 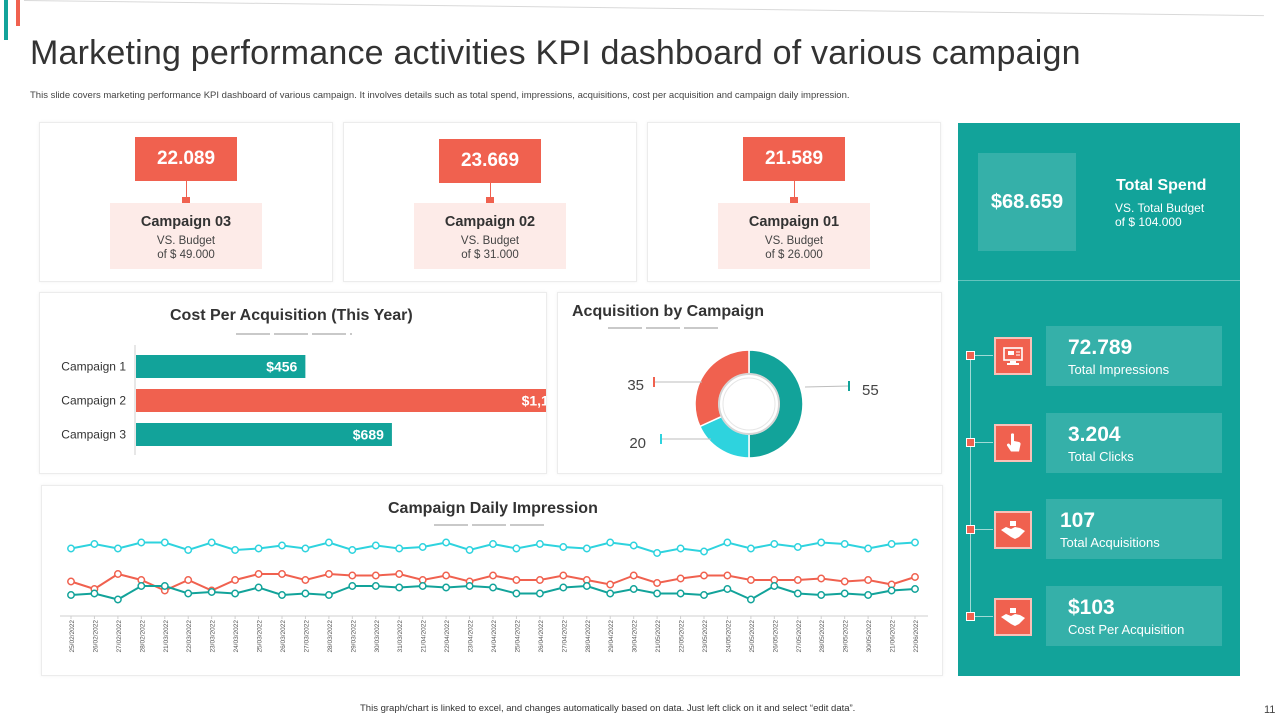 I want to click on kpi-acquisitions: 107 Total Acquisitions, so click(x=1134, y=529).